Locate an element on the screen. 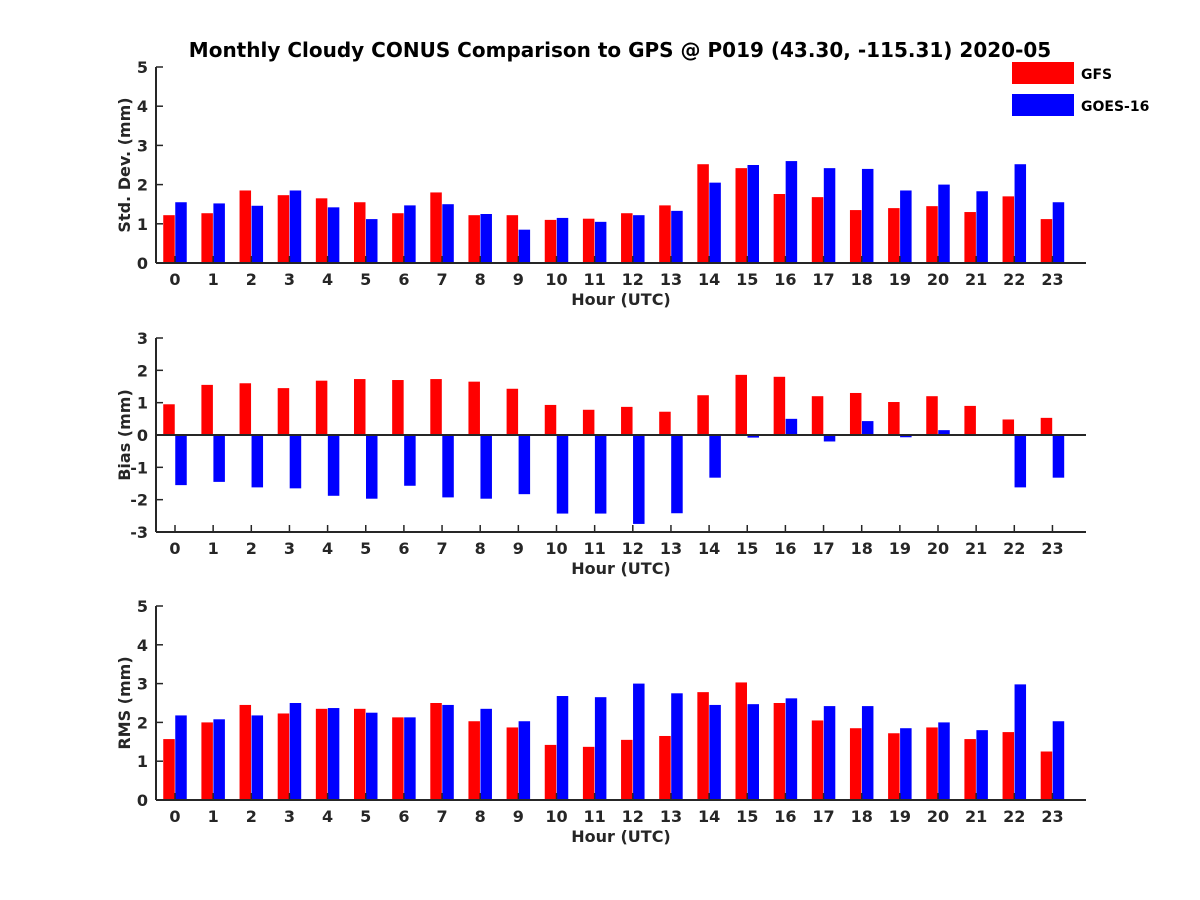 The image size is (1200, 900). x-tick-label-bias-15: 15 is located at coordinates (747, 548).